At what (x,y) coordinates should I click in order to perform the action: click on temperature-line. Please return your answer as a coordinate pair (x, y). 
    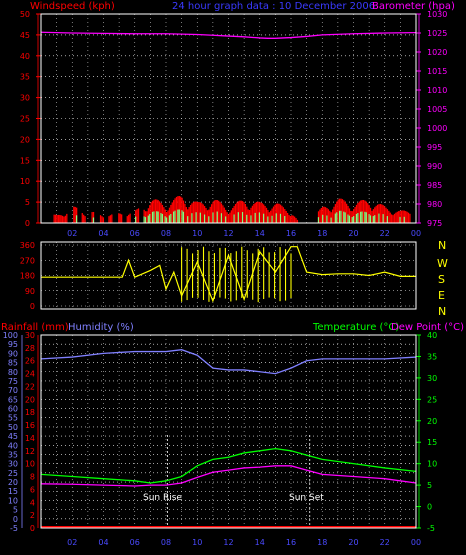
    Looking at the image, I should click on (228, 465).